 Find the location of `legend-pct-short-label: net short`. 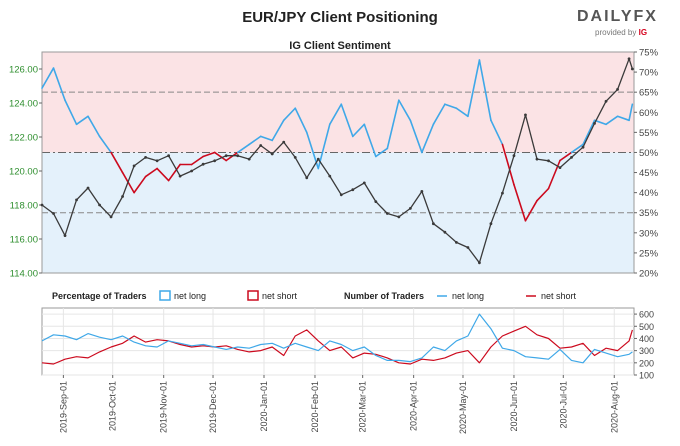

legend-pct-short-label: net short is located at coordinates (280, 296).